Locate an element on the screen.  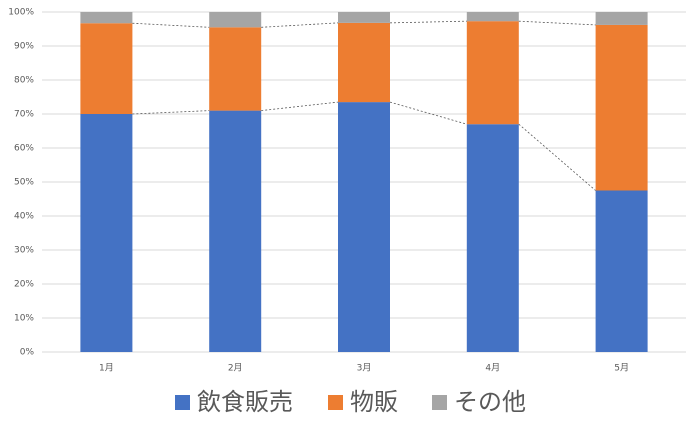
y-tick-label: 50% is located at coordinates (24, 183).